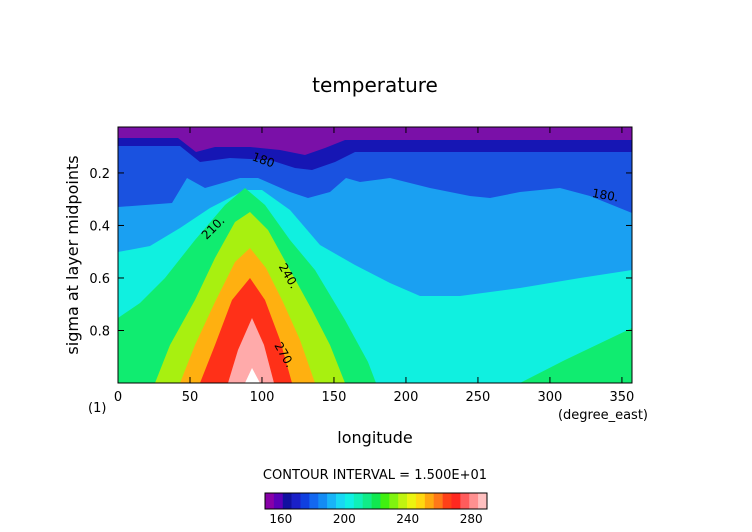 The height and width of the screenshot is (532, 752). Describe the element at coordinates (190, 397) in the screenshot. I see `x-tick-label: 50` at that location.